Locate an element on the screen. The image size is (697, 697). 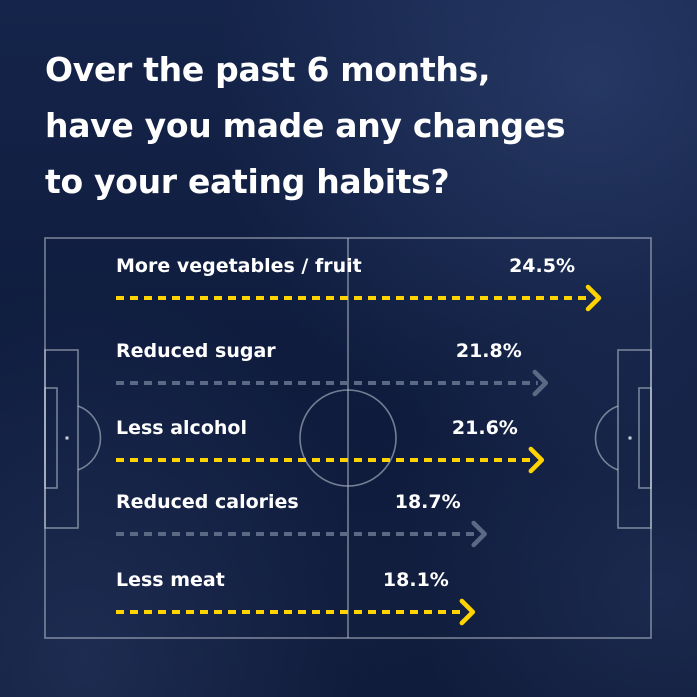
bar-row: Less alcohol 21.6% is located at coordinates (330, 445).